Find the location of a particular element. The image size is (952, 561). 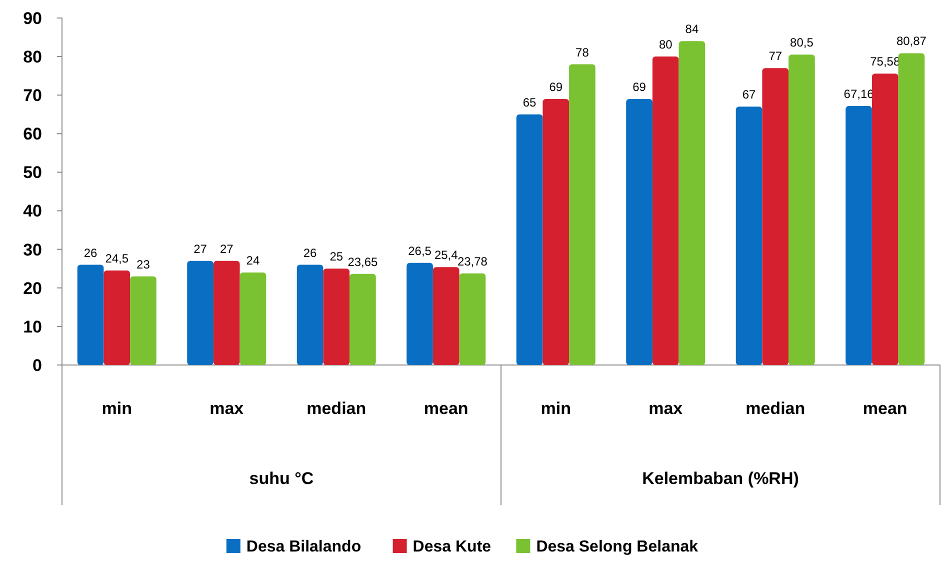

data-label: 80,5 is located at coordinates (802, 43).